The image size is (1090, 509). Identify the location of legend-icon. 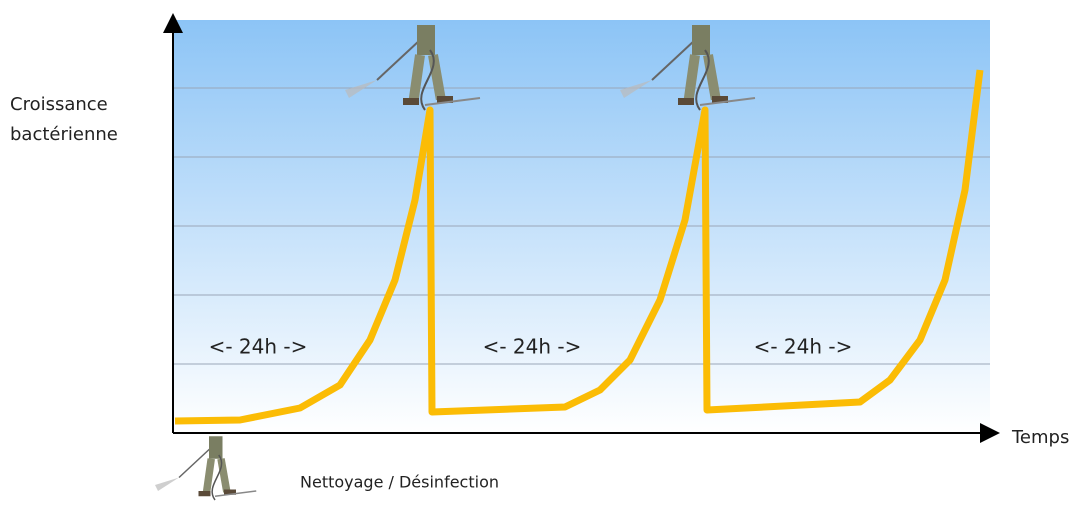
(205, 468).